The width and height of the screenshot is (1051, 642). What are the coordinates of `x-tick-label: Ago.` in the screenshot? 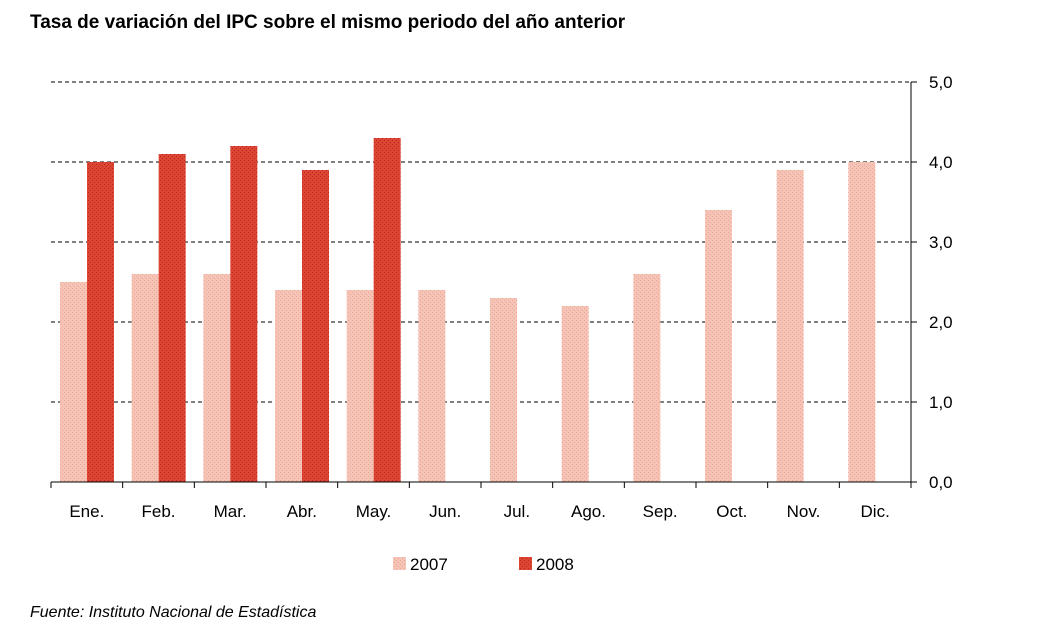 It's located at (588, 511).